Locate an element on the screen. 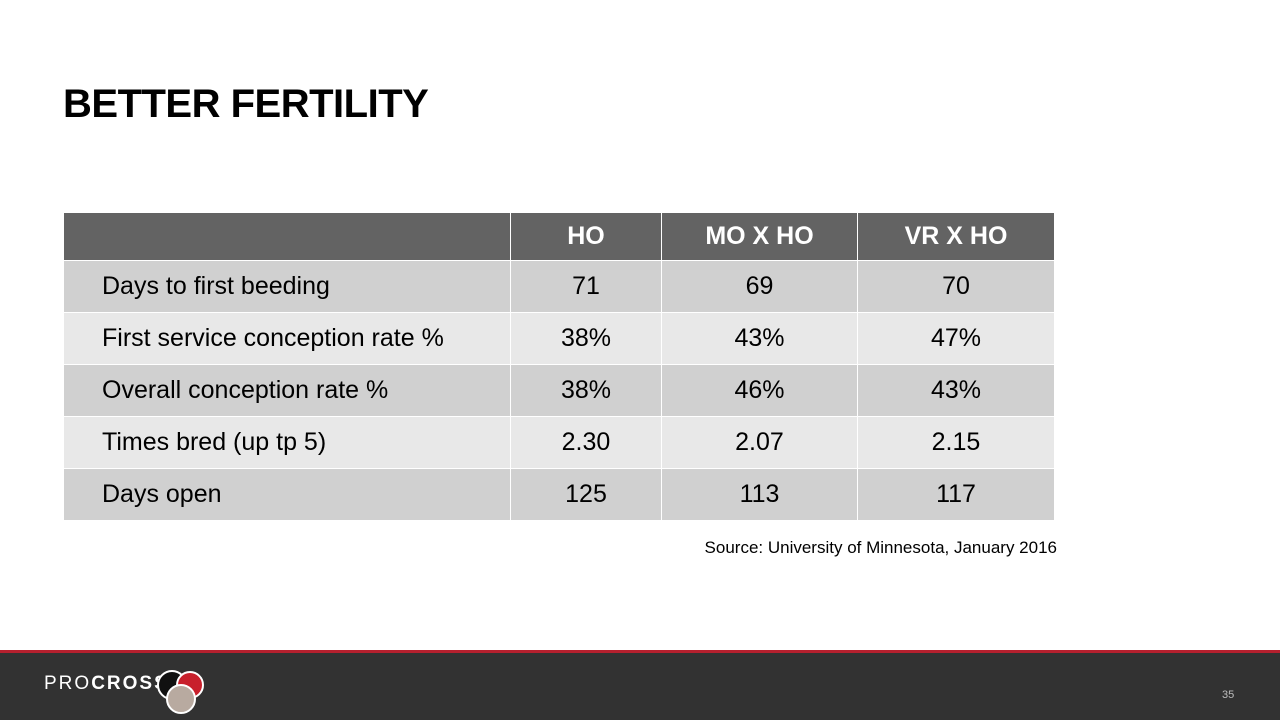  table-header-vr-x-ho: VR X HO is located at coordinates (956, 236).